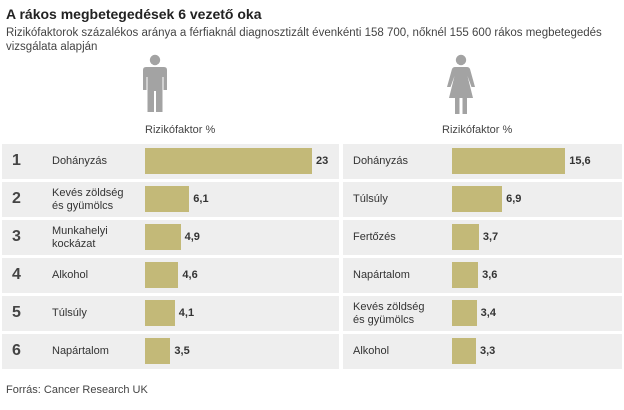 The height and width of the screenshot is (410, 624). What do you see at coordinates (134, 14) in the screenshot?
I see `chart-title: A rákos megbetegedések 6 vezető oka` at bounding box center [134, 14].